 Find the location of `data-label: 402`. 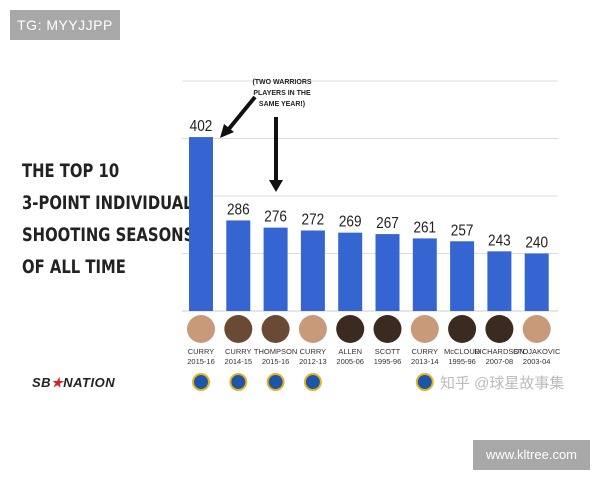

data-label: 402 is located at coordinates (201, 126).